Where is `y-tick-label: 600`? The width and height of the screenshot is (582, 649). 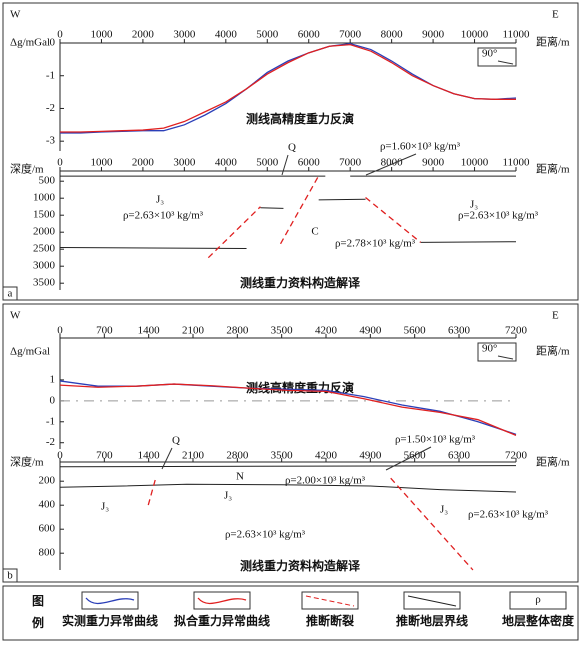
y-tick-label: 600 is located at coordinates (47, 529).